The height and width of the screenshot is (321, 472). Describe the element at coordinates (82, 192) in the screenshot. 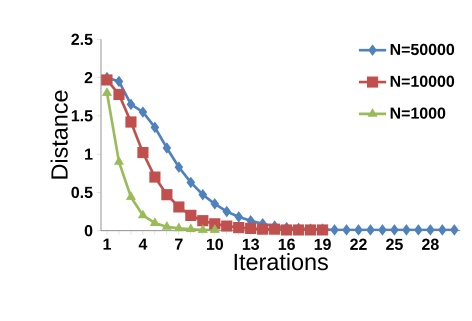

I see `y-tick-label: 0.5` at that location.